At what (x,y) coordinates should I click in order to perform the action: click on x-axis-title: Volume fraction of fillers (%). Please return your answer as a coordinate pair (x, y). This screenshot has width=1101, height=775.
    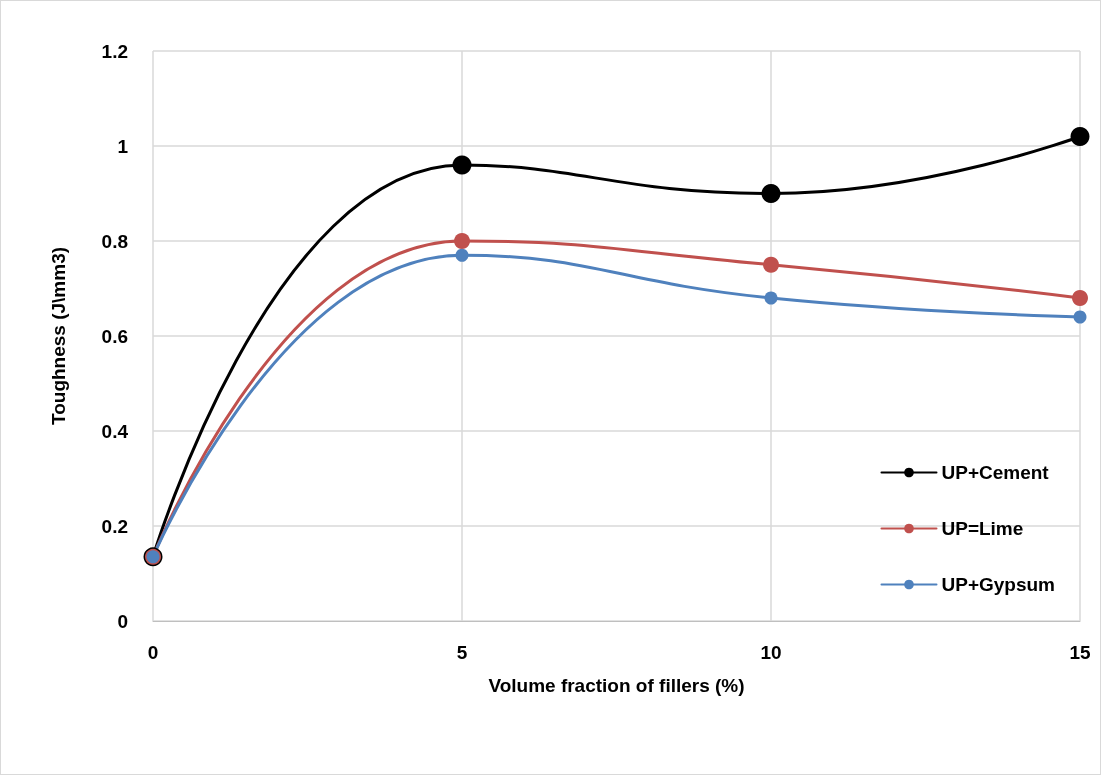
    Looking at the image, I should click on (616, 685).